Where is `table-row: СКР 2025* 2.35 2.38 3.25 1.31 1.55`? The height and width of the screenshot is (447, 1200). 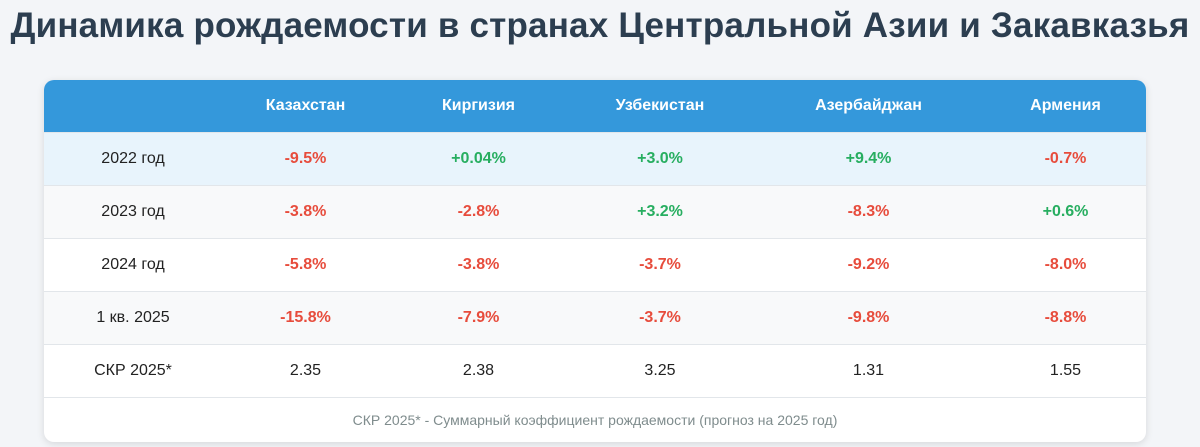
table-row: СКР 2025* 2.35 2.38 3.25 1.31 1.55 is located at coordinates (595, 370).